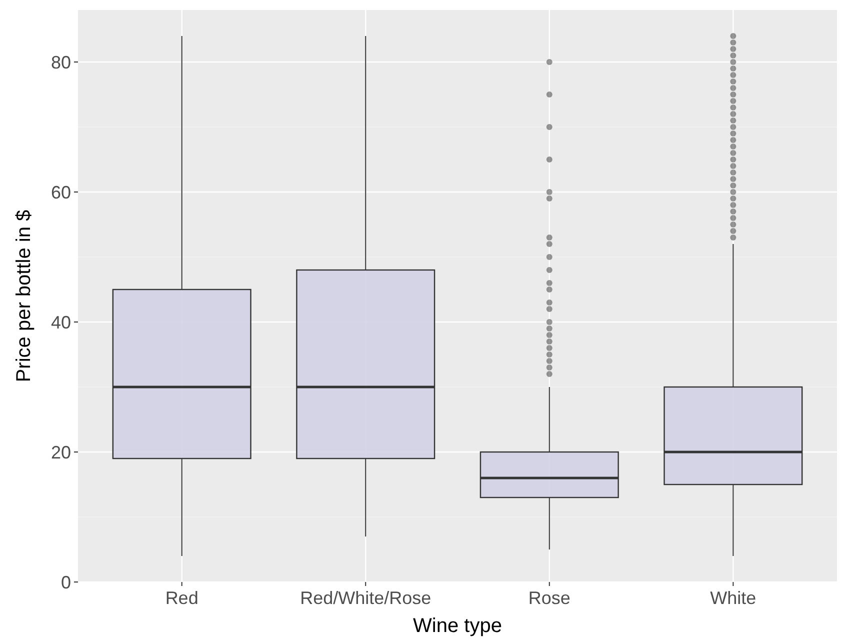 The image size is (847, 640). I want to click on y-axis-title: Price per bottle in $, so click(24, 296).